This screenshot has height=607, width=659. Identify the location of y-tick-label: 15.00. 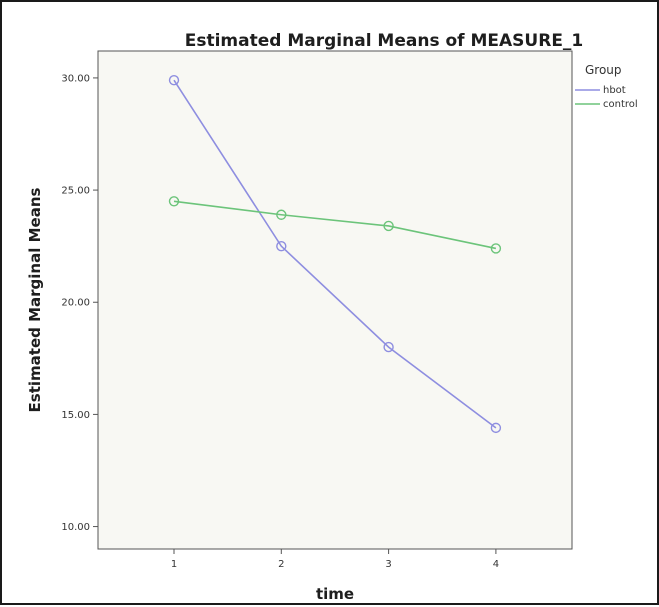
(75, 415).